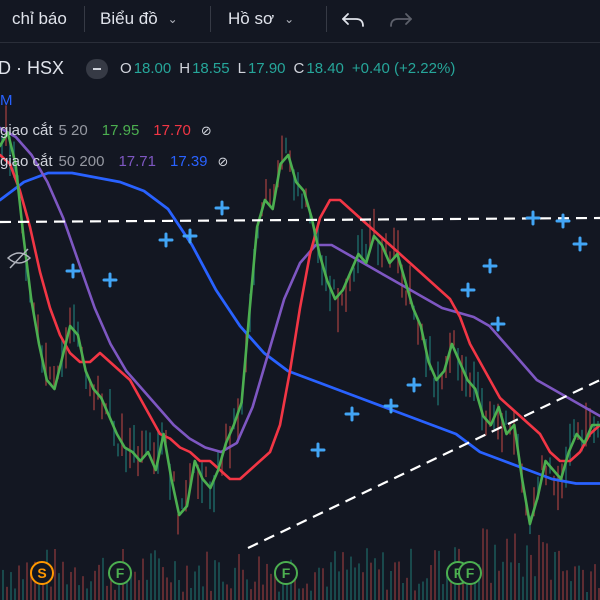 This screenshot has height=600, width=600. Describe the element at coordinates (139, 19) in the screenshot. I see `charts-menu: Biểu đồ ⌄` at that location.